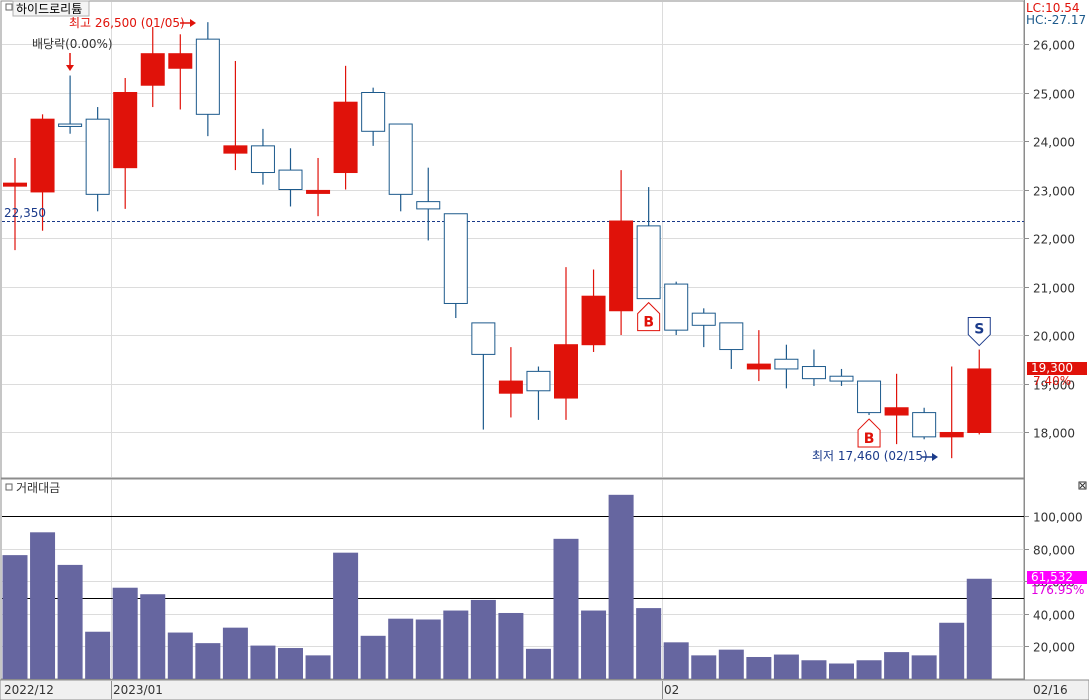 The width and height of the screenshot is (1089, 700). I want to click on trade-signals: B B S, so click(814, 374).